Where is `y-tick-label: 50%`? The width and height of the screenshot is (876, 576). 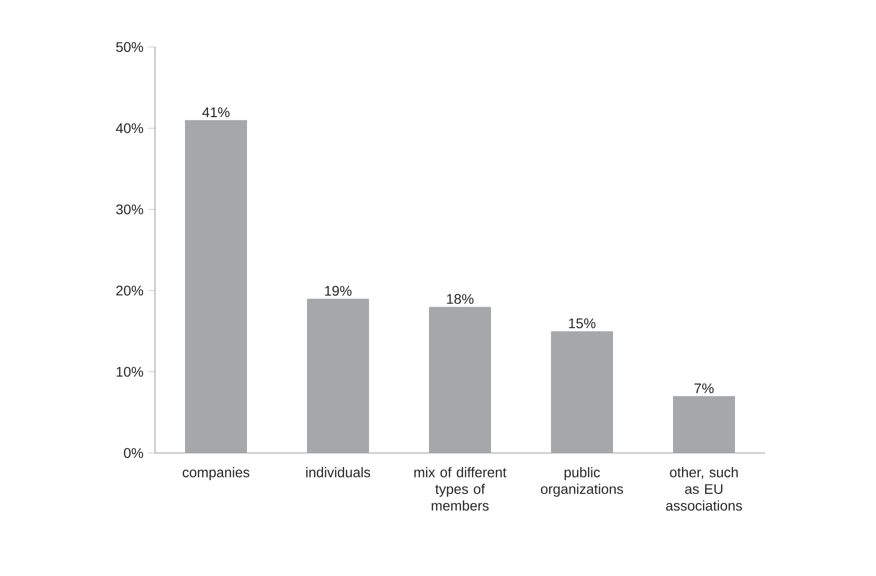
y-tick-label: 50% is located at coordinates (130, 47).